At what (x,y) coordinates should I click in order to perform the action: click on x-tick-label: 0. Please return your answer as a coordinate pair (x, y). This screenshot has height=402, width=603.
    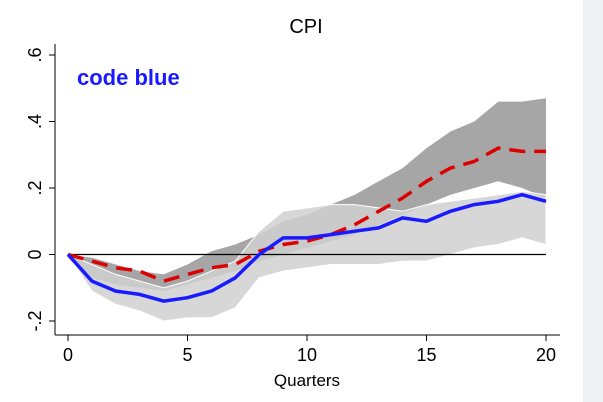
    Looking at the image, I should click on (68, 355).